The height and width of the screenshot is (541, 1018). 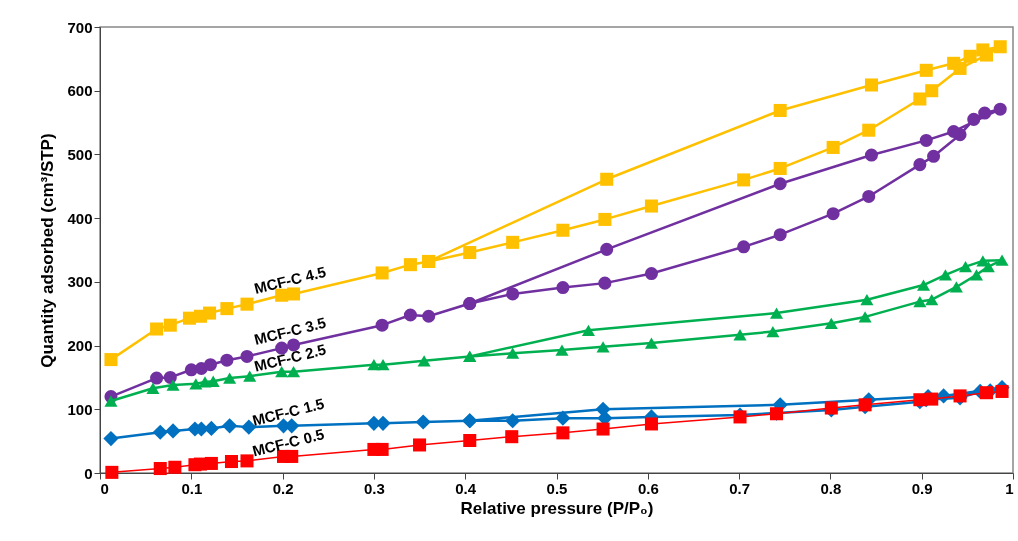 I want to click on x-tick-label: 1, so click(x=1009, y=488).